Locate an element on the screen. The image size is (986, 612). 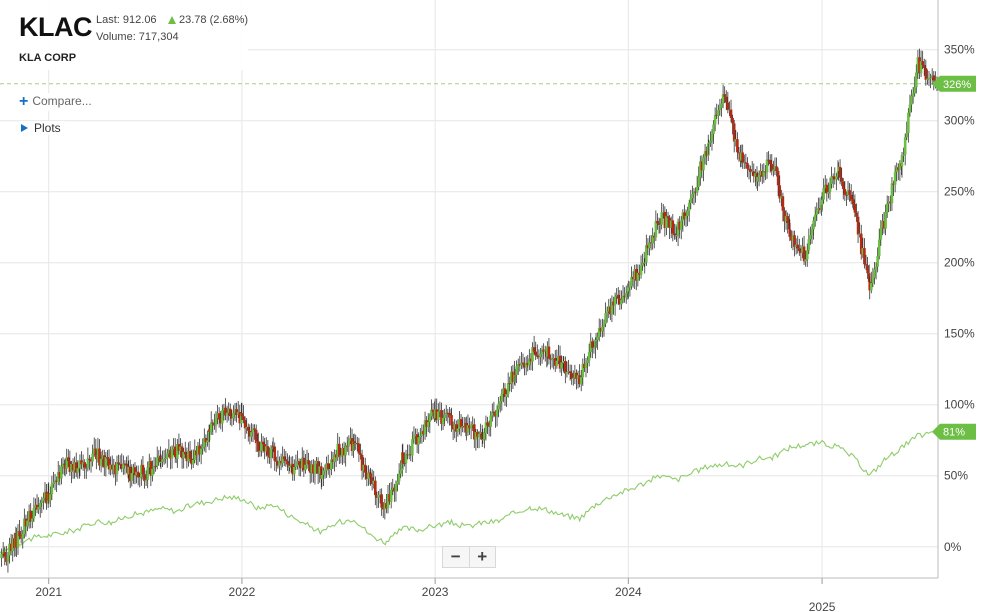
zoom-in-button: + is located at coordinates (482, 557).